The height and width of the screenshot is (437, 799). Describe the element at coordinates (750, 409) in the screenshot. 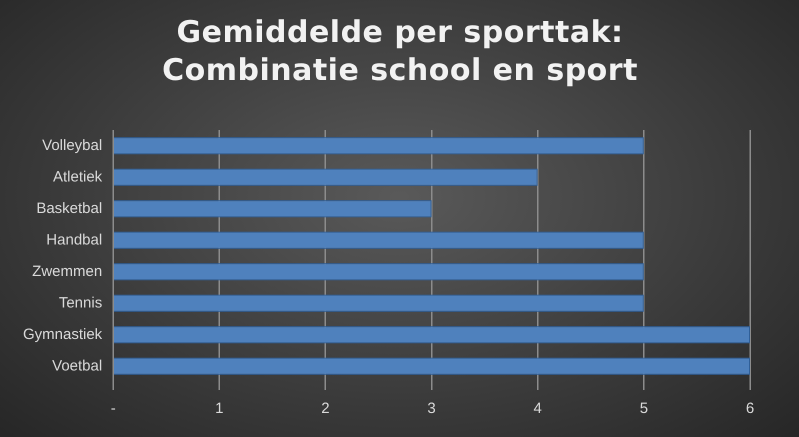

I see `x-tick-label: 6` at that location.